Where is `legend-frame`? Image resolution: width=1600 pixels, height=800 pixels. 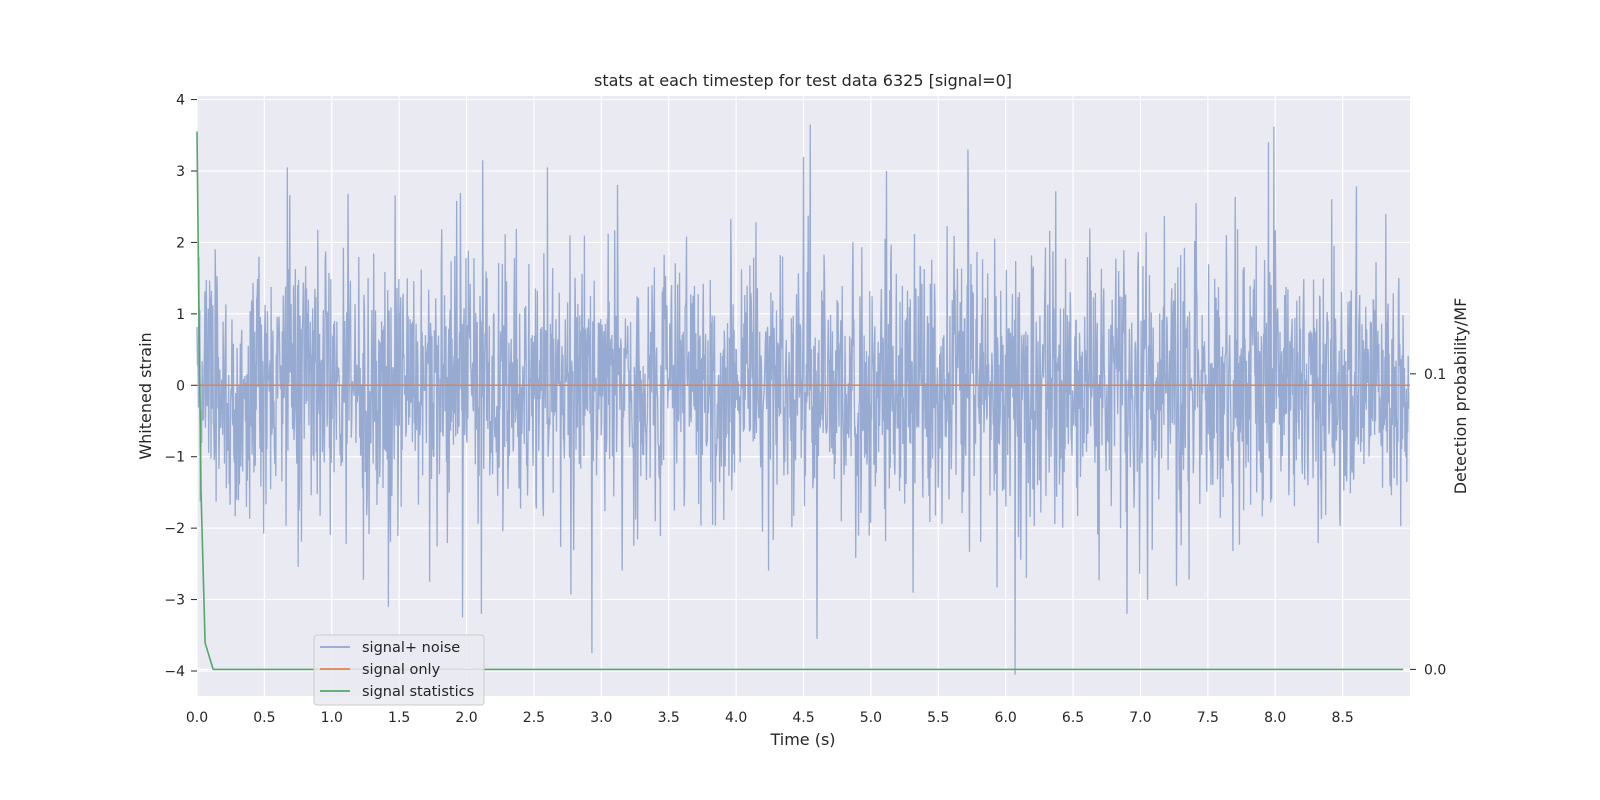 legend-frame is located at coordinates (399, 670).